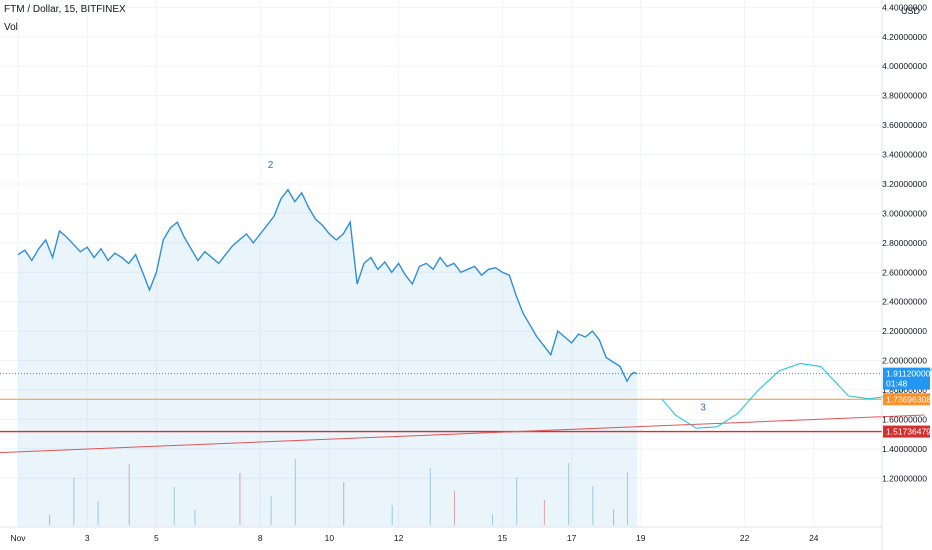  Describe the element at coordinates (572, 538) in the screenshot. I see `x-tick-label: 17` at that location.